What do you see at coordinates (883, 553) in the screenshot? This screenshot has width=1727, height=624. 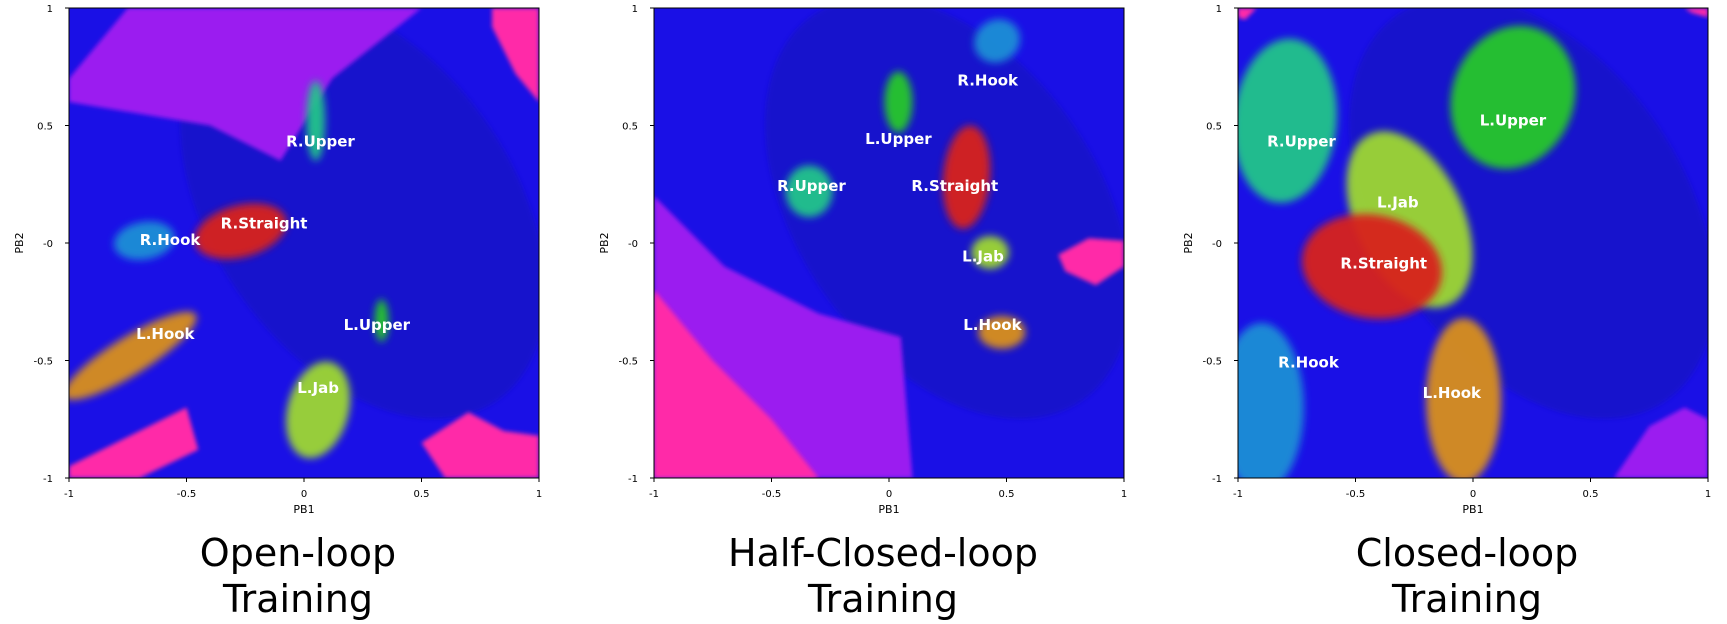 I see `caption-line: Half-Closed-loop` at bounding box center [883, 553].